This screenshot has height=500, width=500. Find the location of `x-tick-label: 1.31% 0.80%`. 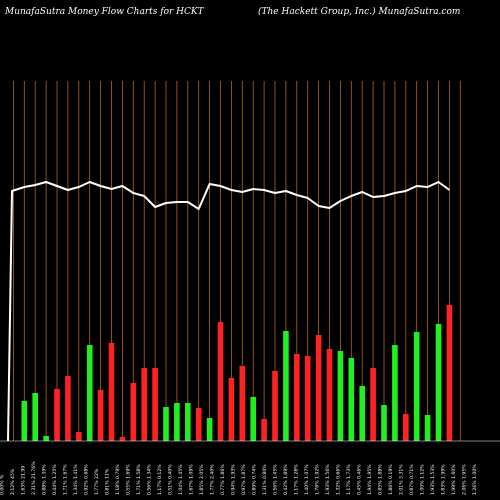

x-tick-label: 1.31% 0.80% is located at coordinates (265, 479).